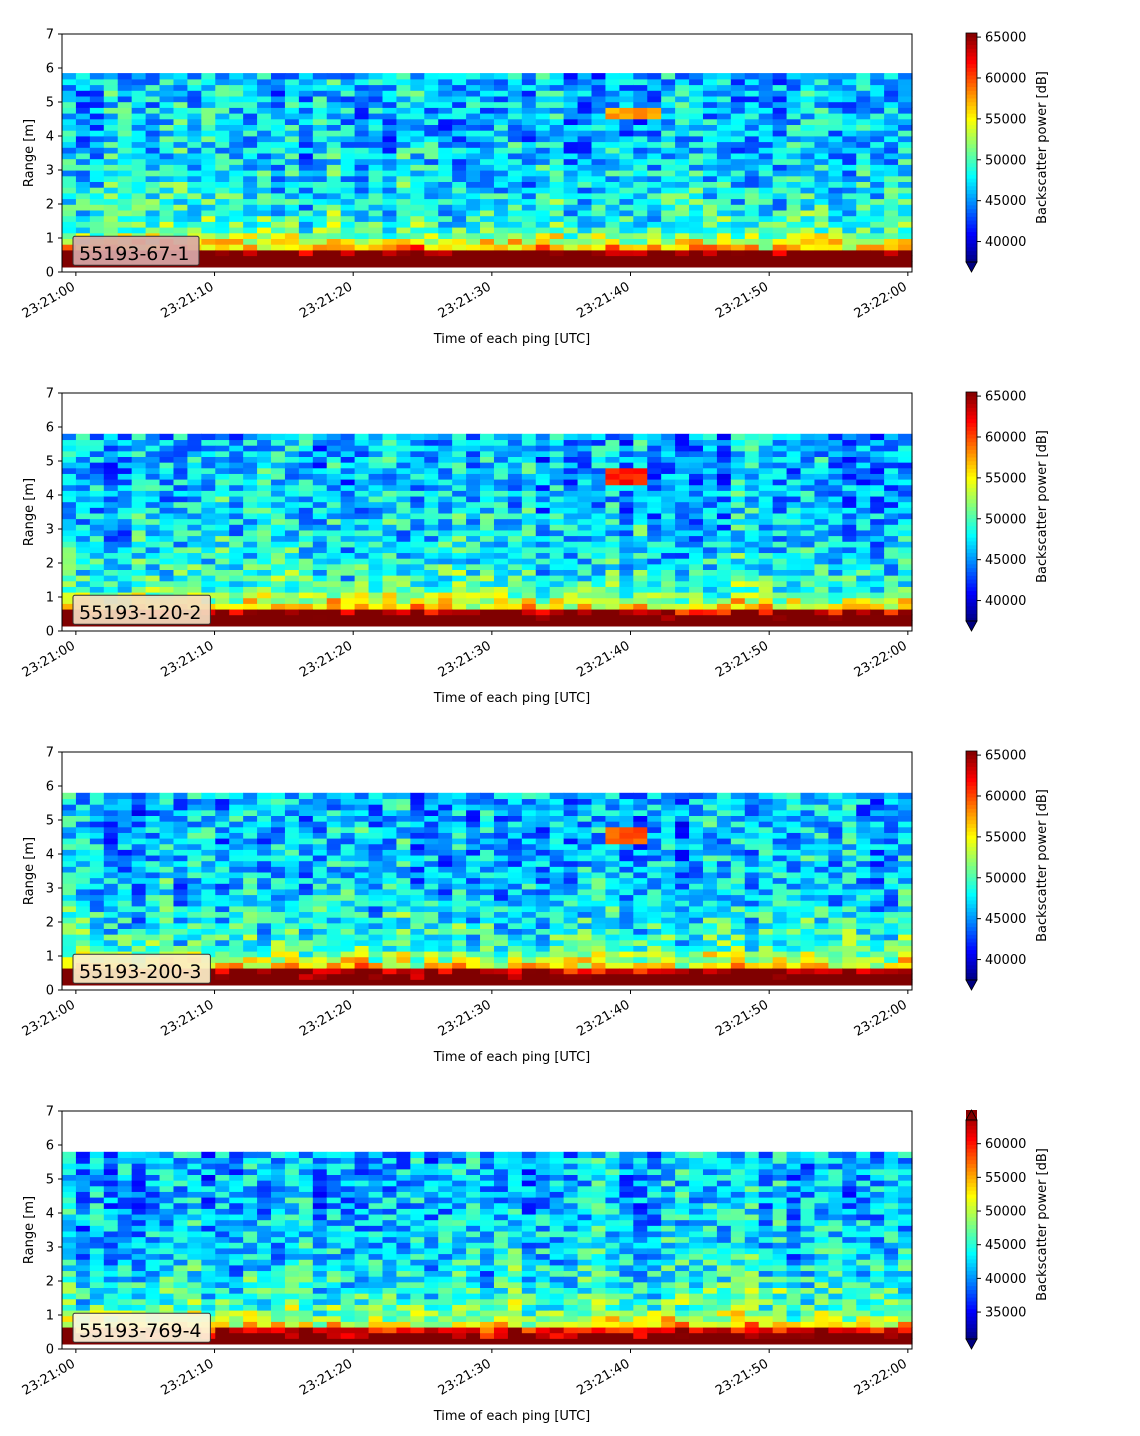 The height and width of the screenshot is (1436, 1140). What do you see at coordinates (881, 659) in the screenshot?
I see `x-tick-label: 23:22:00` at bounding box center [881, 659].